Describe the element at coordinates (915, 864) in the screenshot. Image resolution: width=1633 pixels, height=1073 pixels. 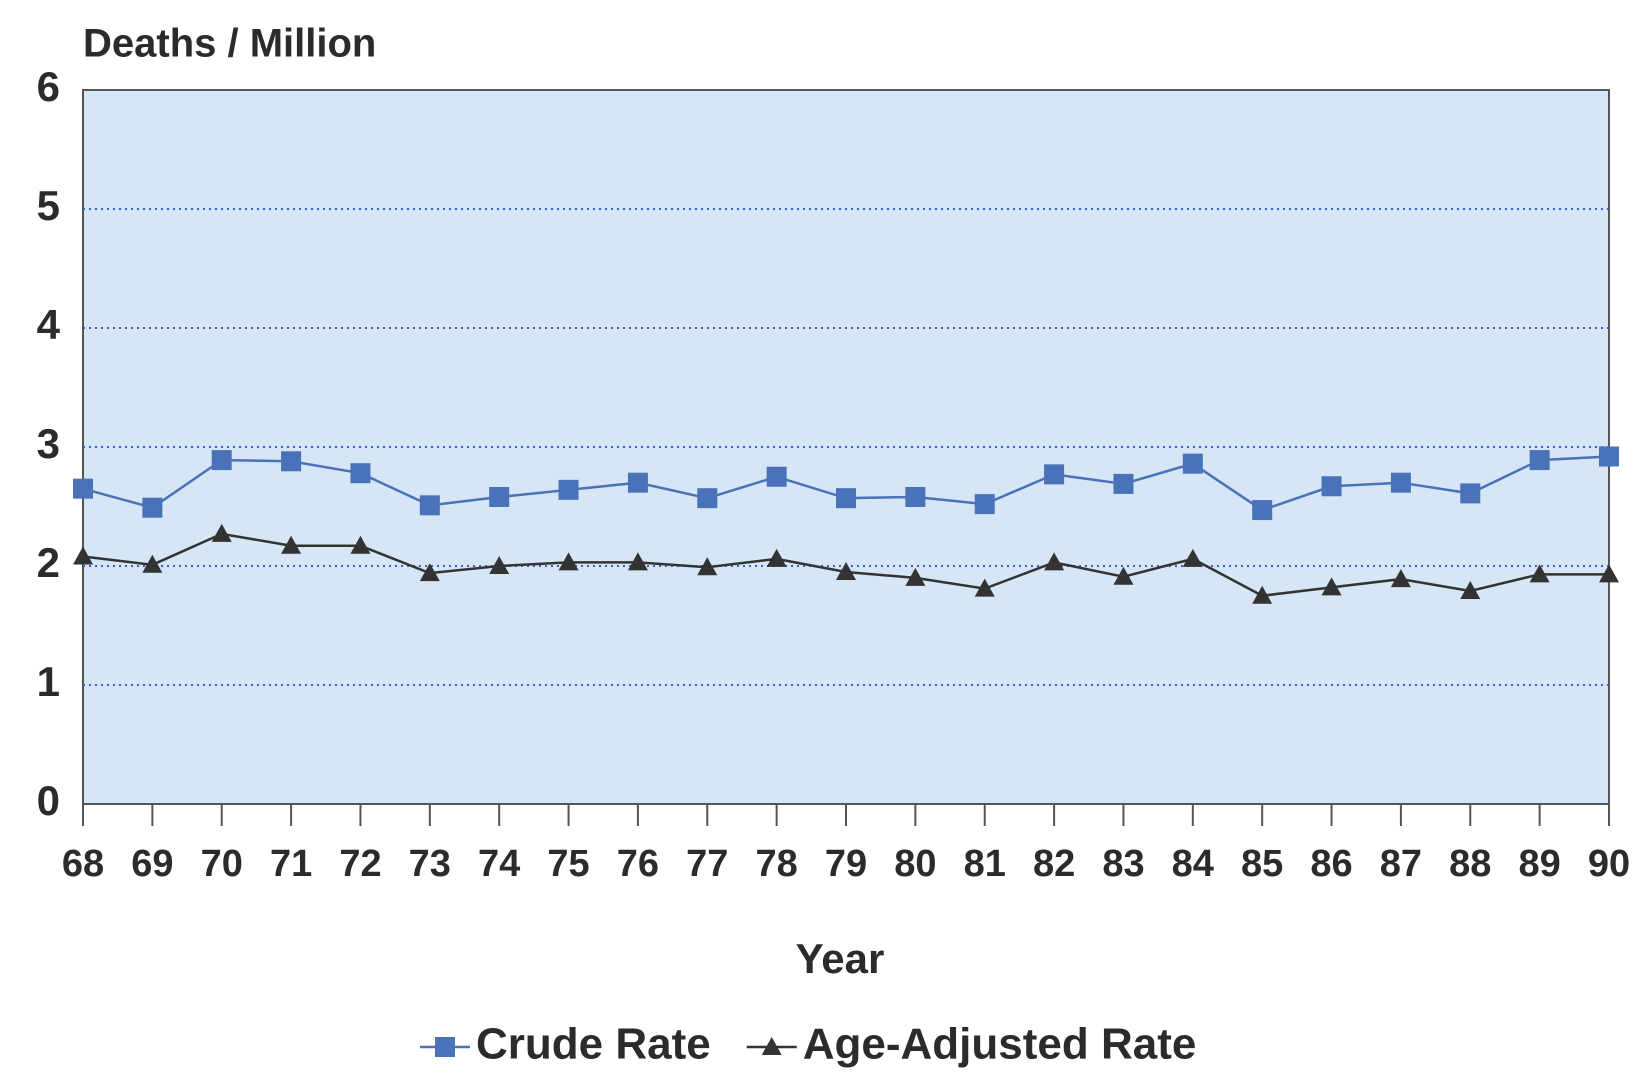
I see `x-tick-label: 80` at that location.